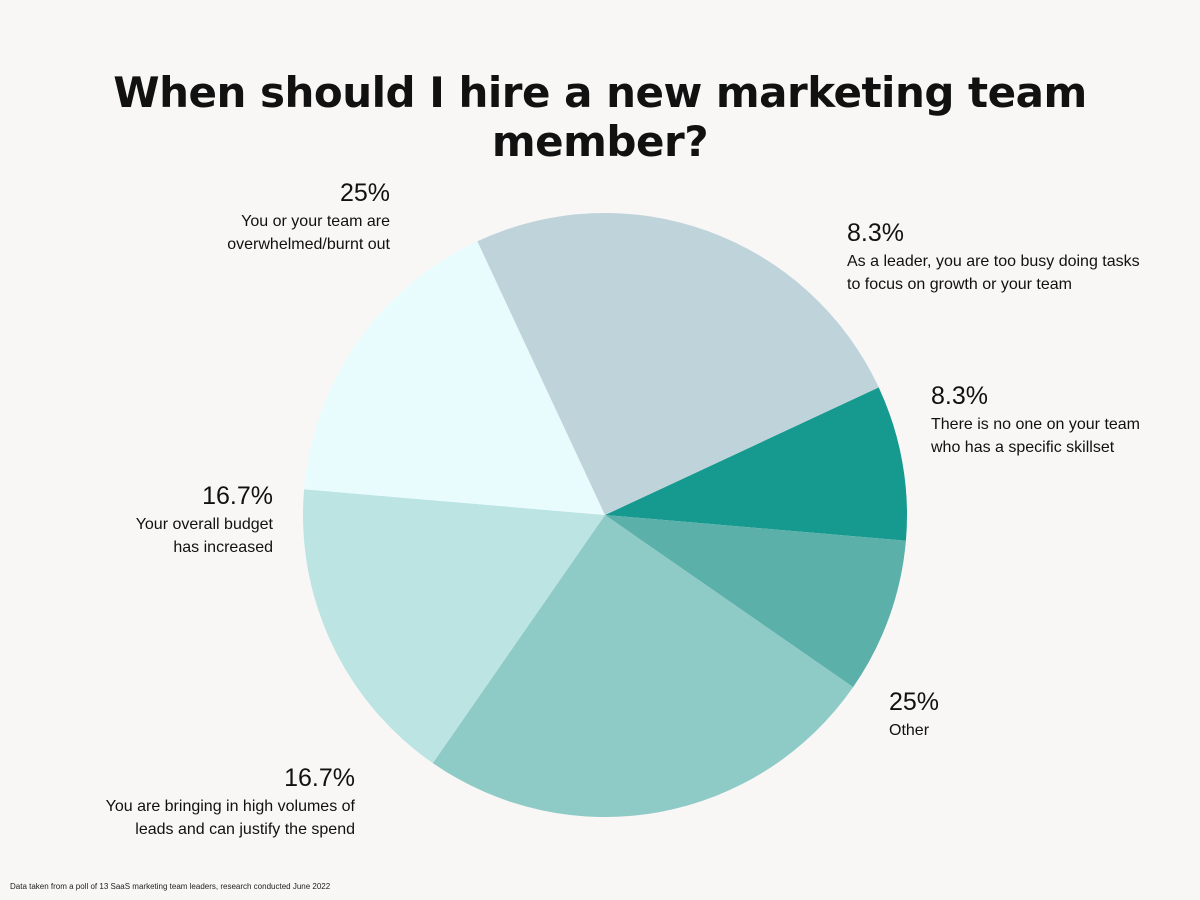  What do you see at coordinates (204, 536) in the screenshot?
I see `slice-text: Your overall budget has increased` at bounding box center [204, 536].